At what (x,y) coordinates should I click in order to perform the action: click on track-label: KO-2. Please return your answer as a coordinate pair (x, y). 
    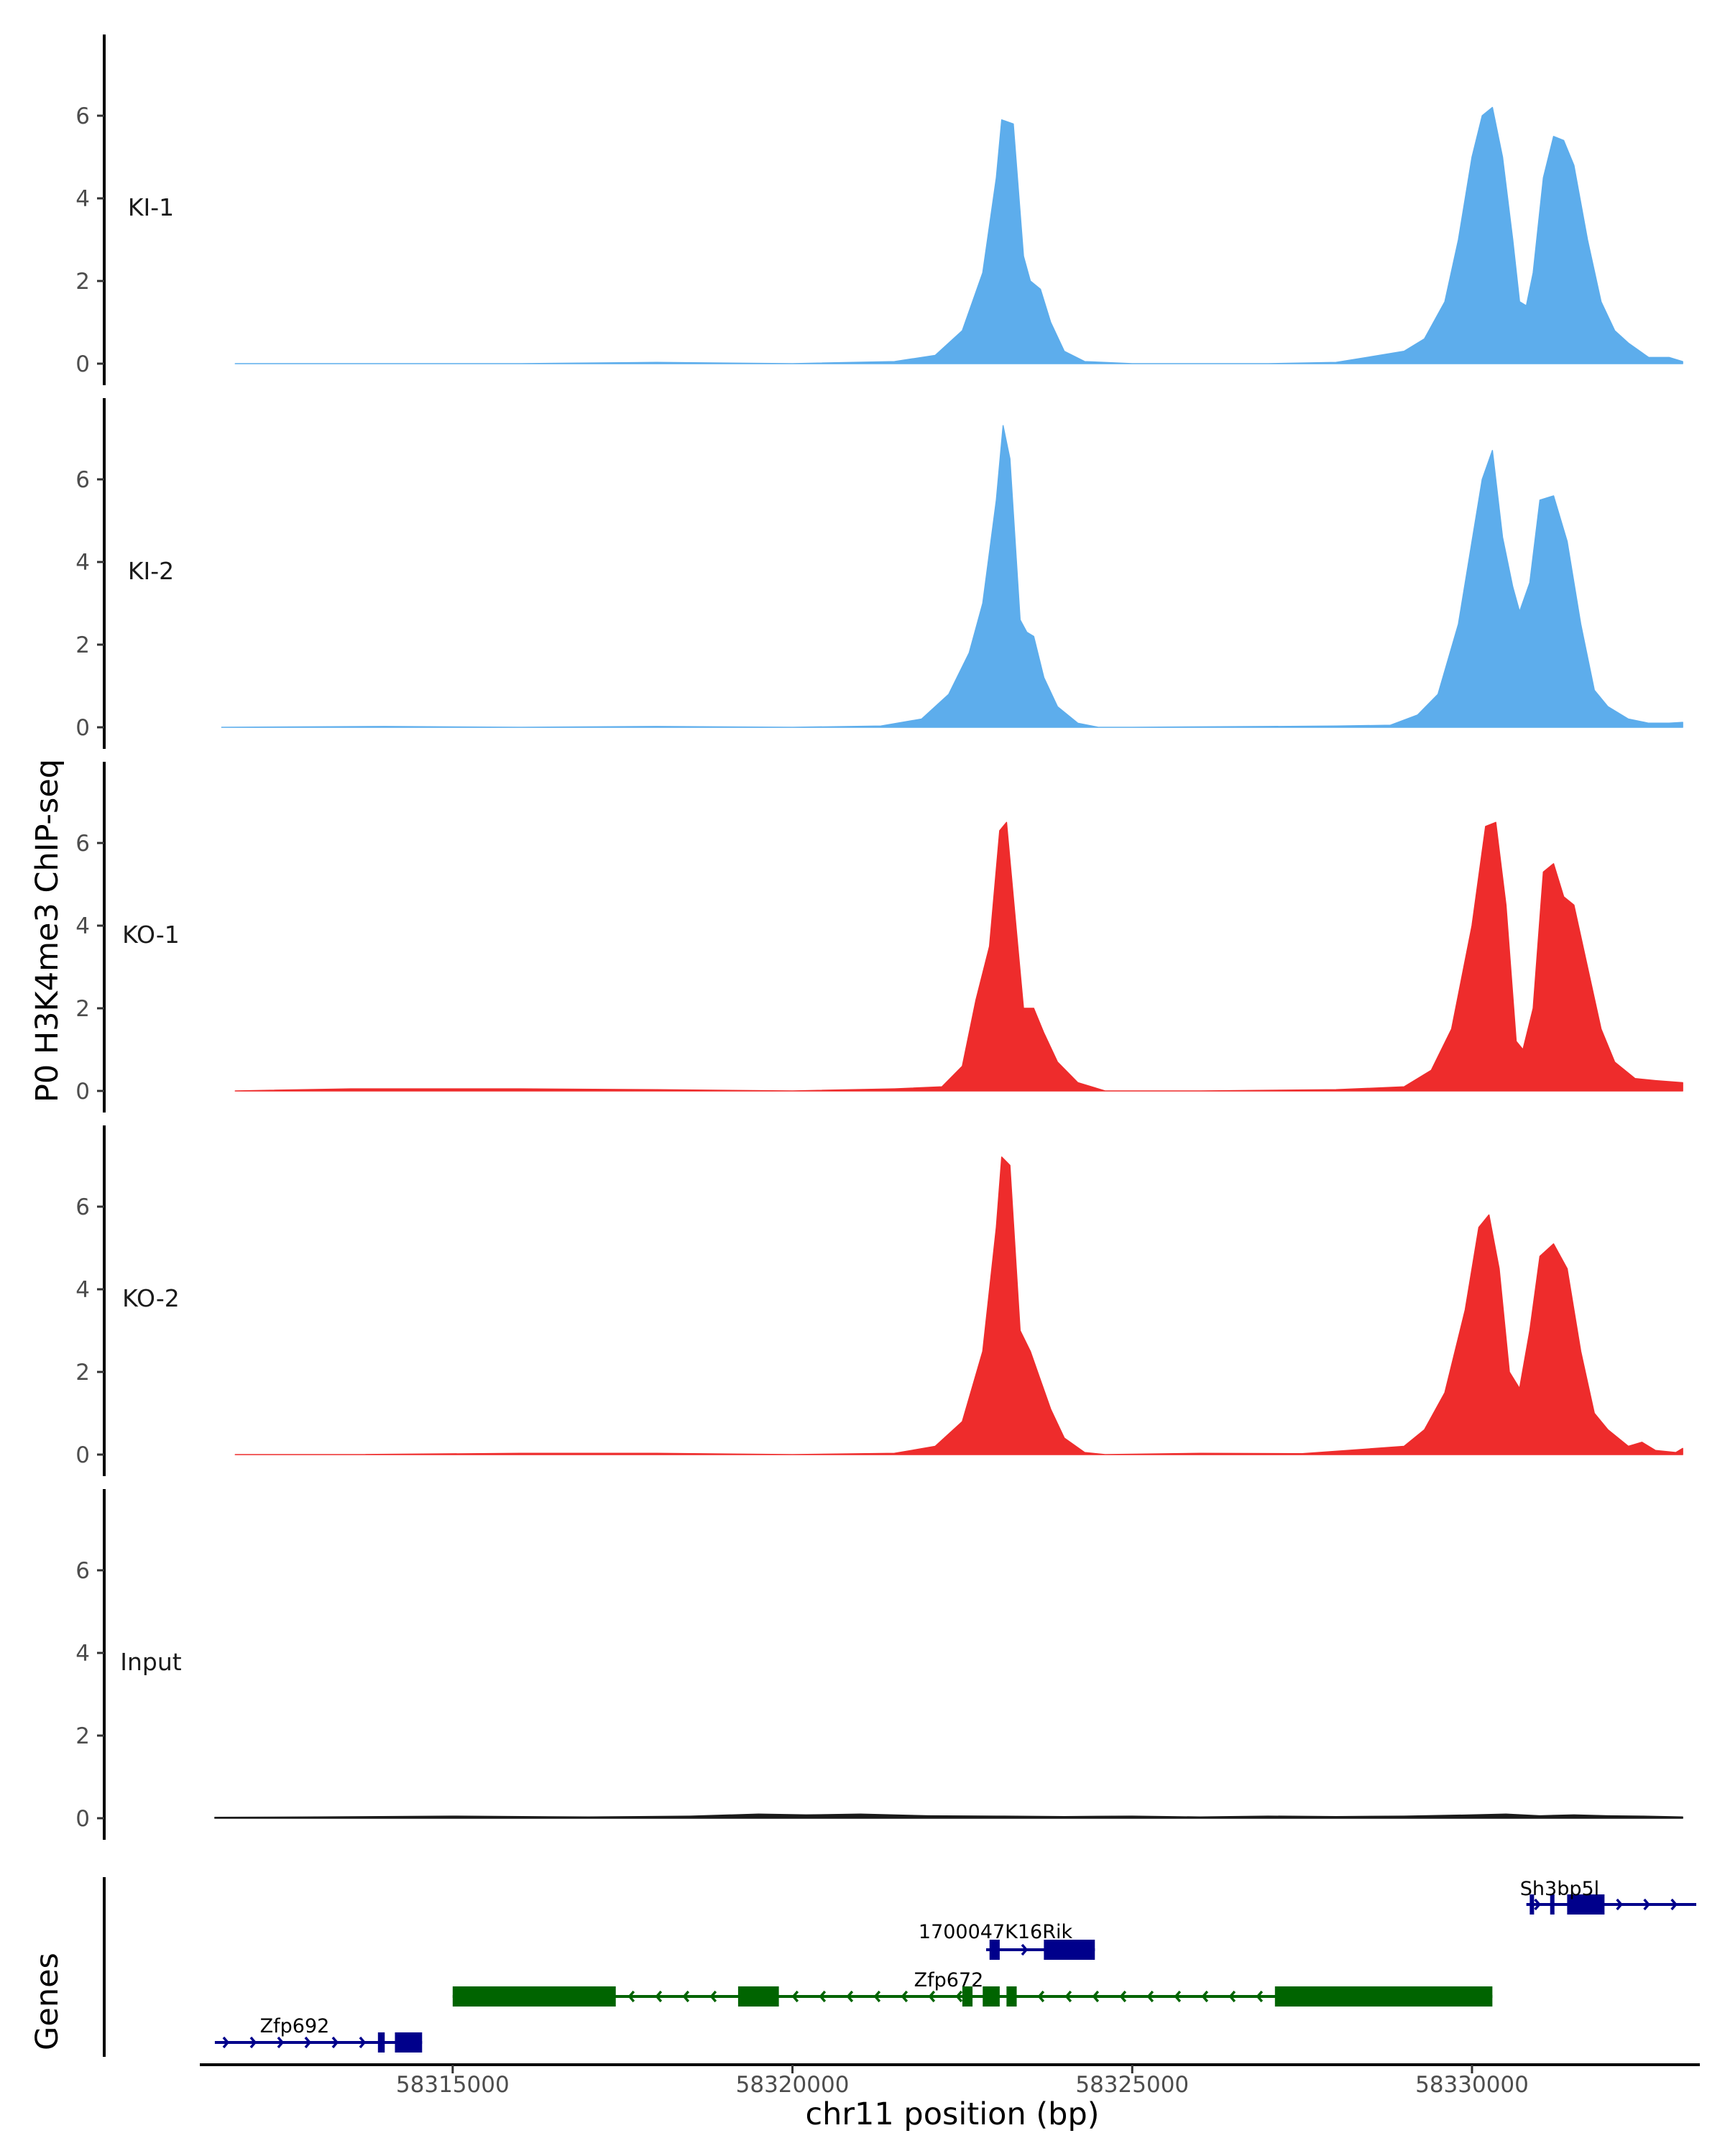
    Looking at the image, I should click on (151, 1298).